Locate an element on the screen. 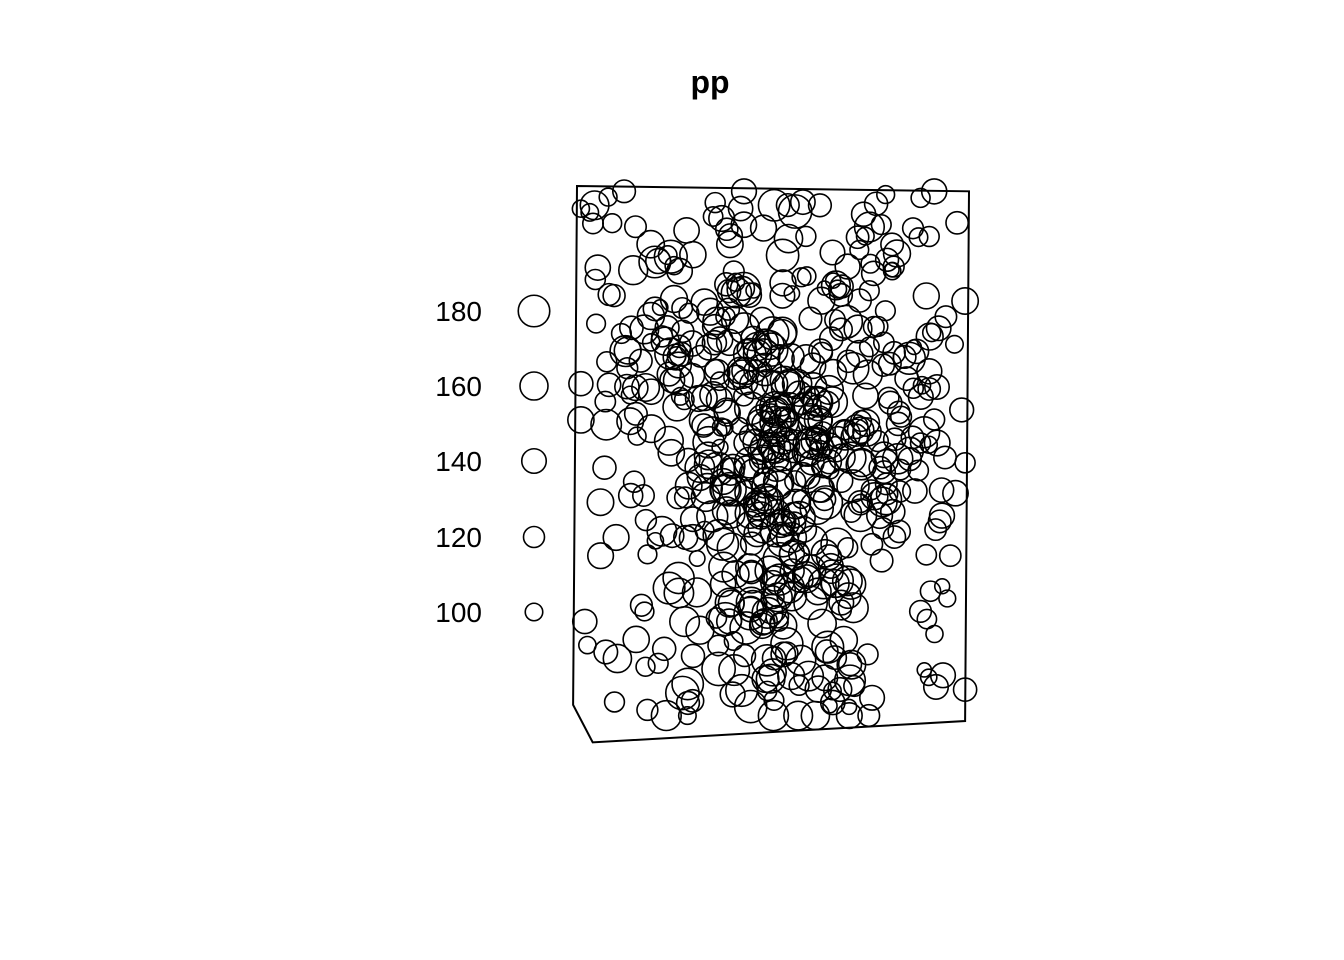 The width and height of the screenshot is (1344, 960). legend-label: 160 is located at coordinates (458, 386).